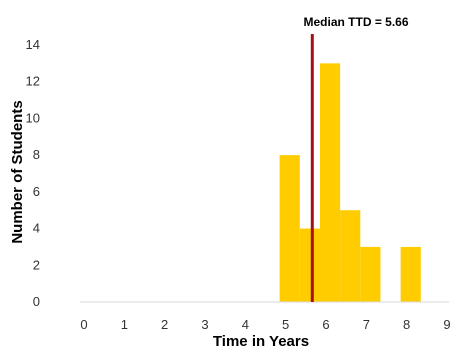 The width and height of the screenshot is (456, 351). What do you see at coordinates (446, 324) in the screenshot?
I see `x-tick-label: 9` at bounding box center [446, 324].